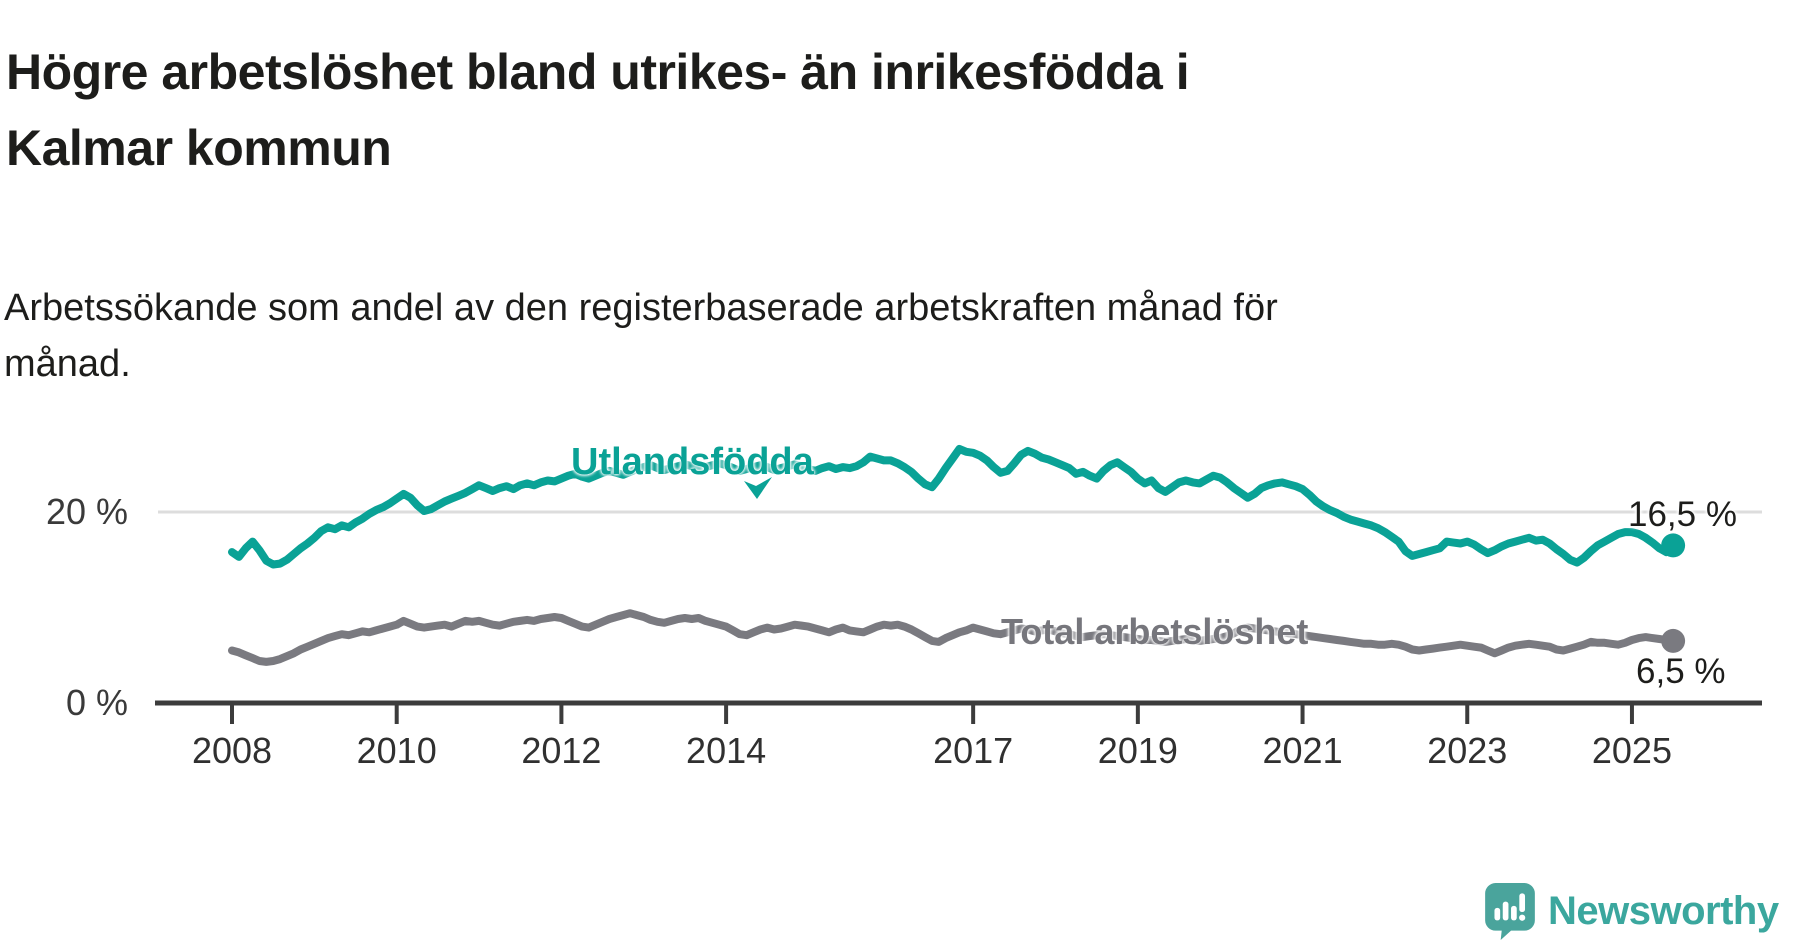  What do you see at coordinates (396, 750) in the screenshot?
I see `x-tick-label-2010: 2010` at bounding box center [396, 750].